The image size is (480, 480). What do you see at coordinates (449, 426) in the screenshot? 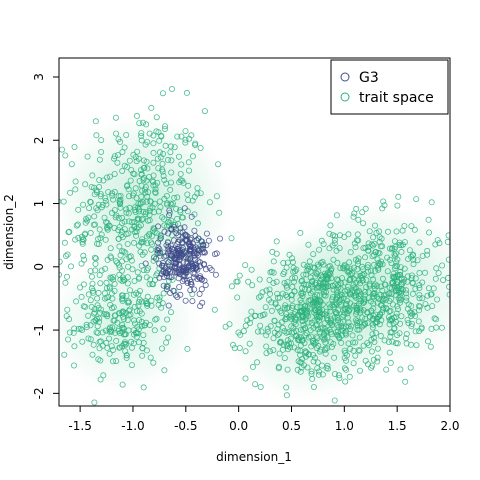
I see `x-tick-label: 2.0` at bounding box center [449, 426].